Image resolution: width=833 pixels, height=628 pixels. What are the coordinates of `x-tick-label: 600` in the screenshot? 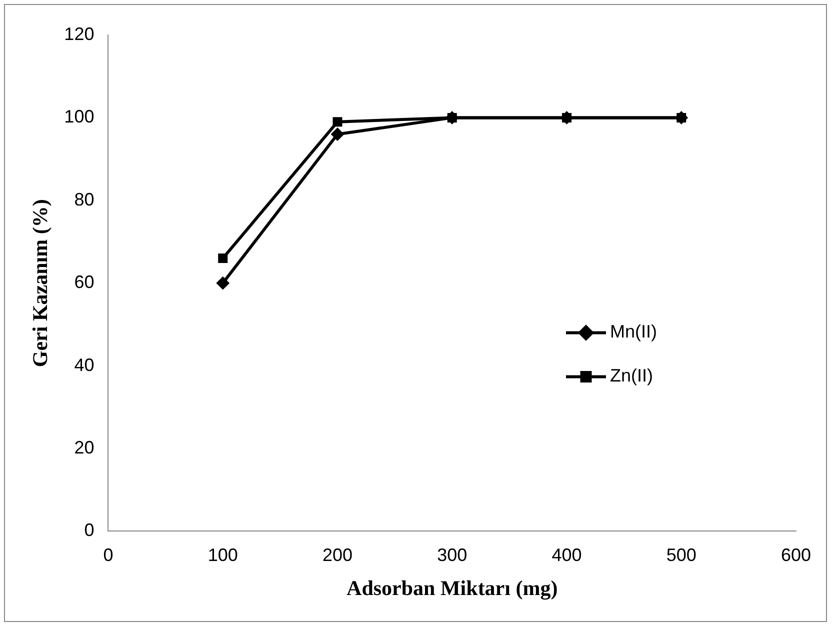 It's located at (796, 554).